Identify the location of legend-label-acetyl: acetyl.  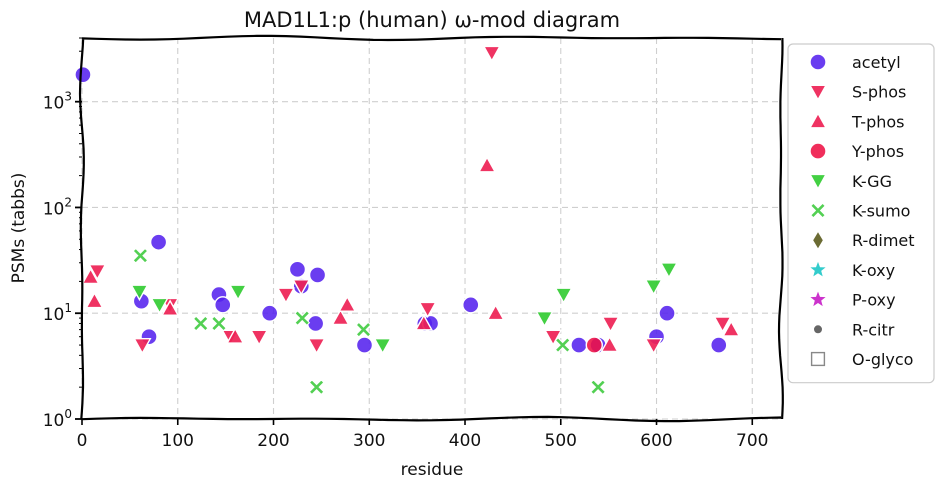
(876, 62).